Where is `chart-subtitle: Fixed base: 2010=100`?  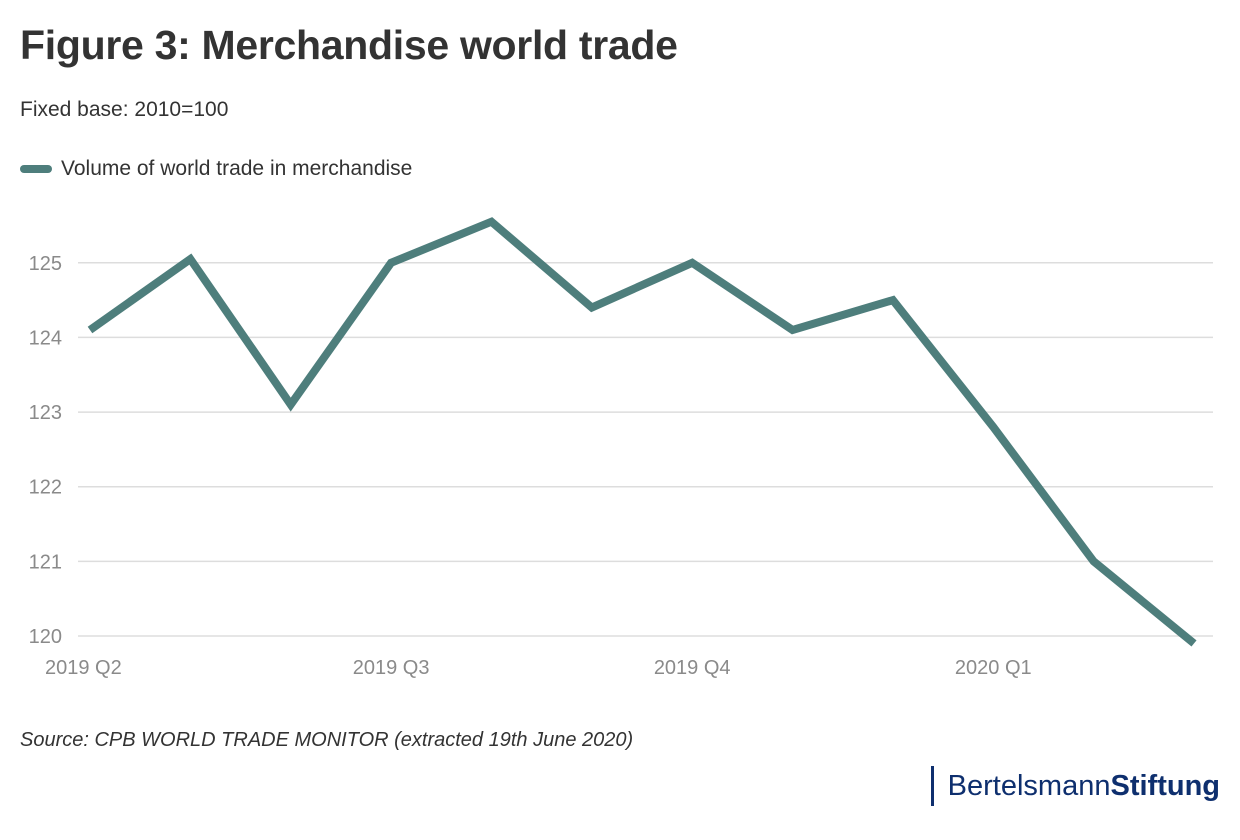 chart-subtitle: Fixed base: 2010=100 is located at coordinates (124, 109).